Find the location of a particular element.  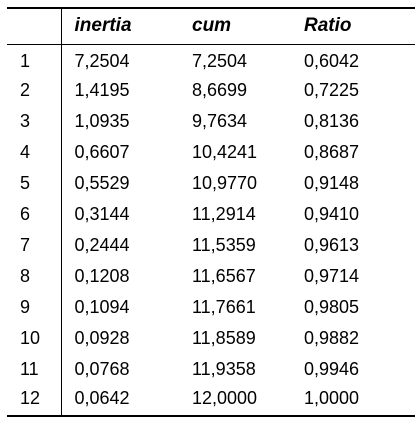

row-index-cell: 6 is located at coordinates (34, 214).